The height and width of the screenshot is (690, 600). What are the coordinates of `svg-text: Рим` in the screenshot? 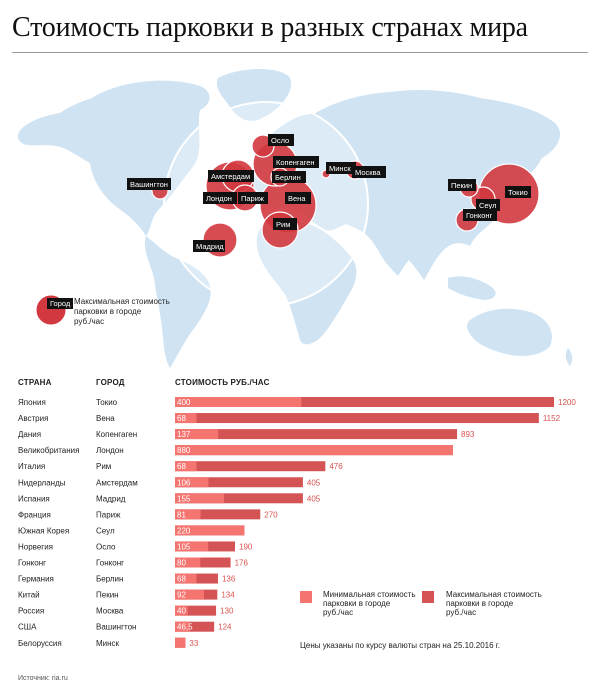 It's located at (283, 224).